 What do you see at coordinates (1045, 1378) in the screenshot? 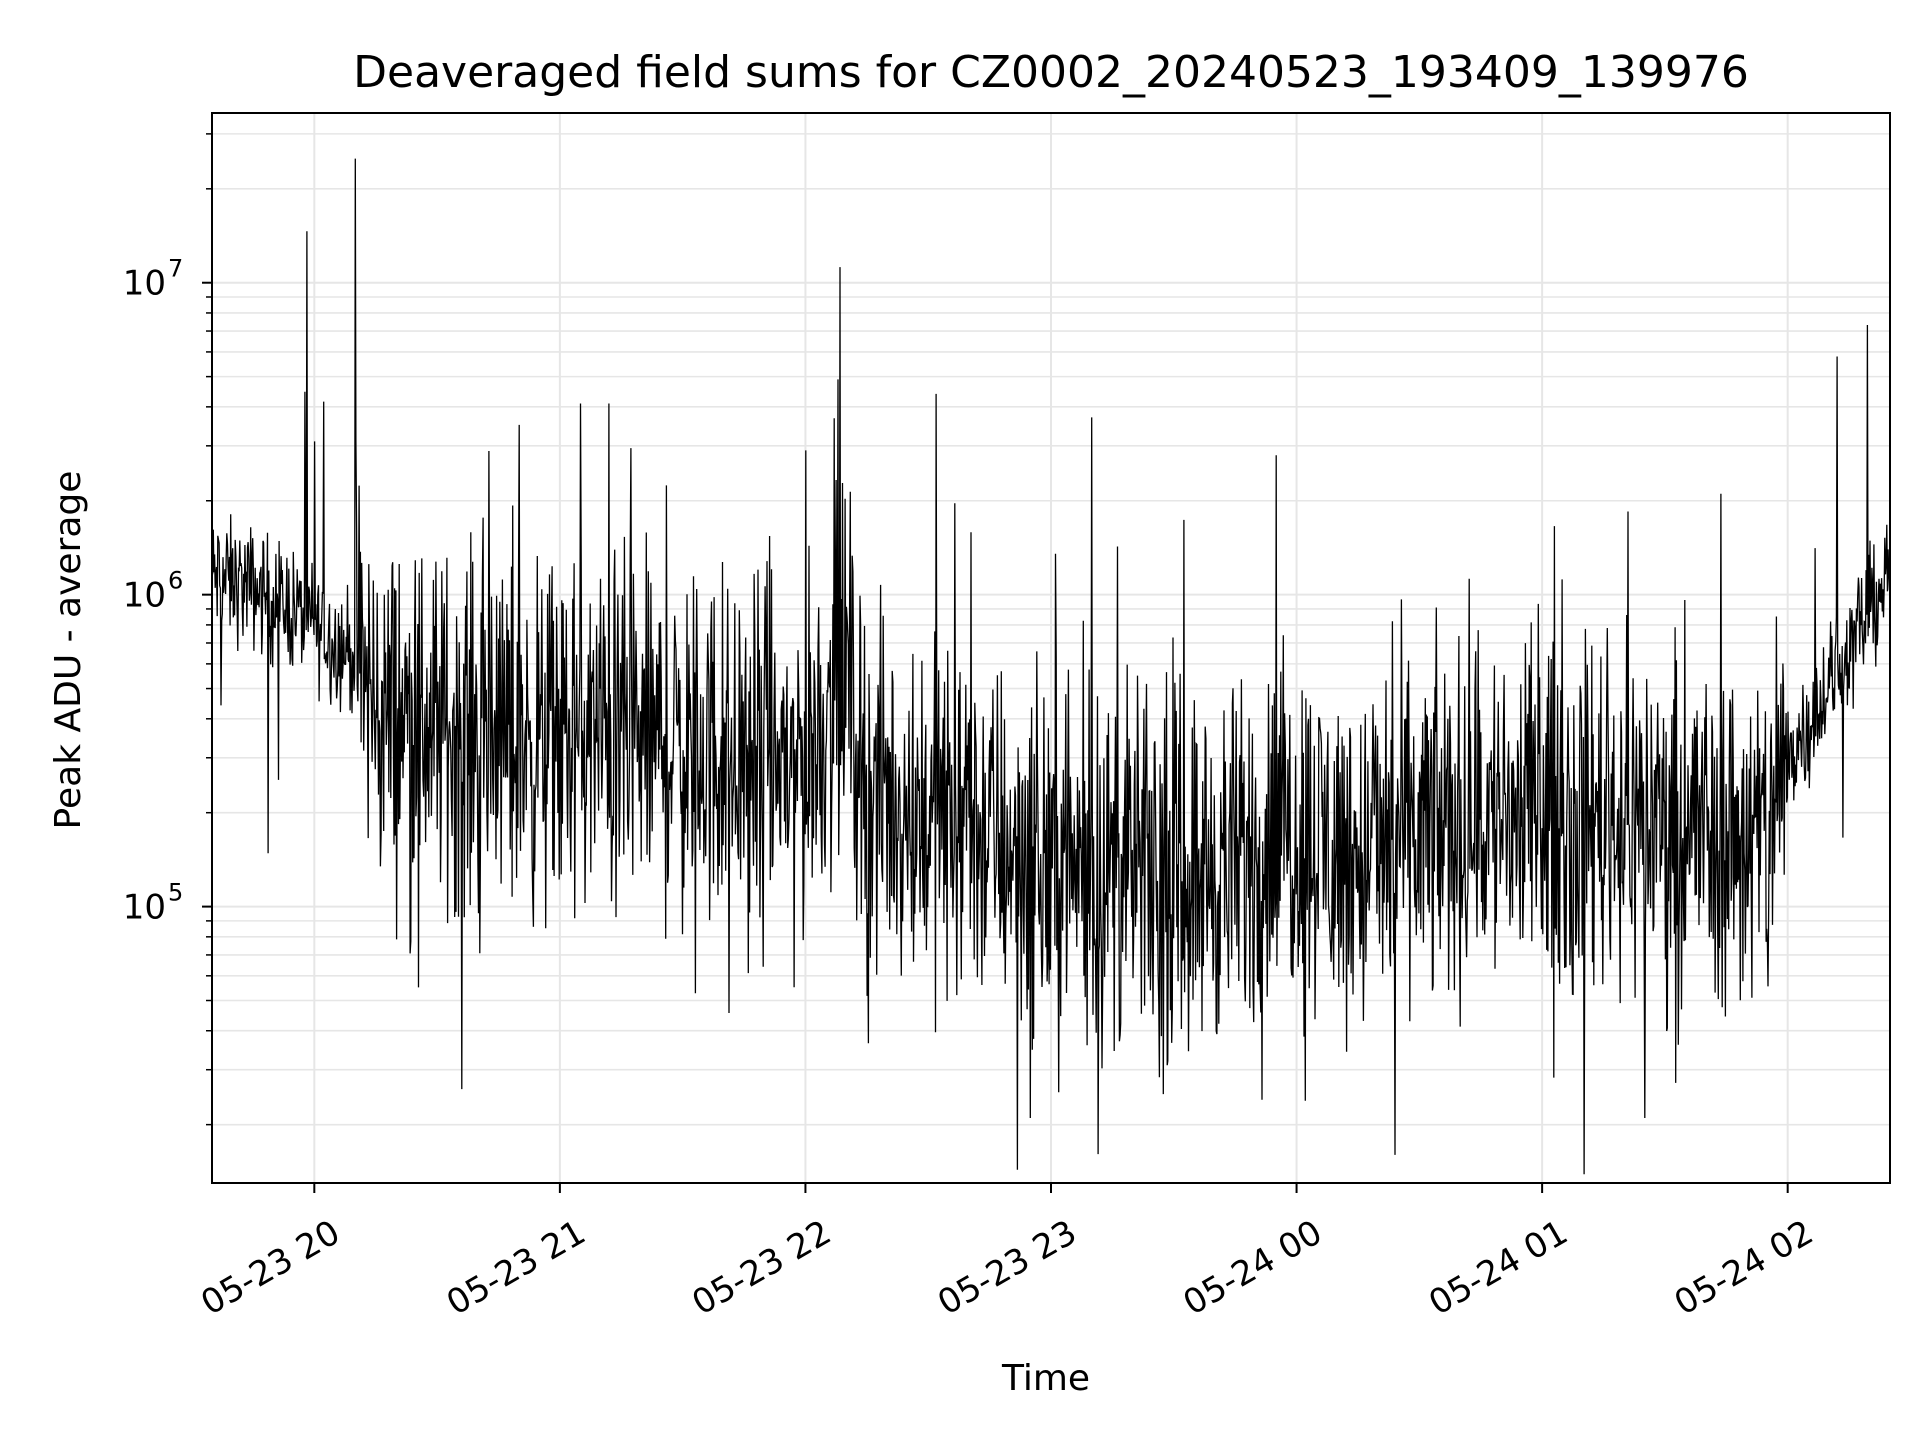
I see `x-axis-label: Time` at bounding box center [1045, 1378].